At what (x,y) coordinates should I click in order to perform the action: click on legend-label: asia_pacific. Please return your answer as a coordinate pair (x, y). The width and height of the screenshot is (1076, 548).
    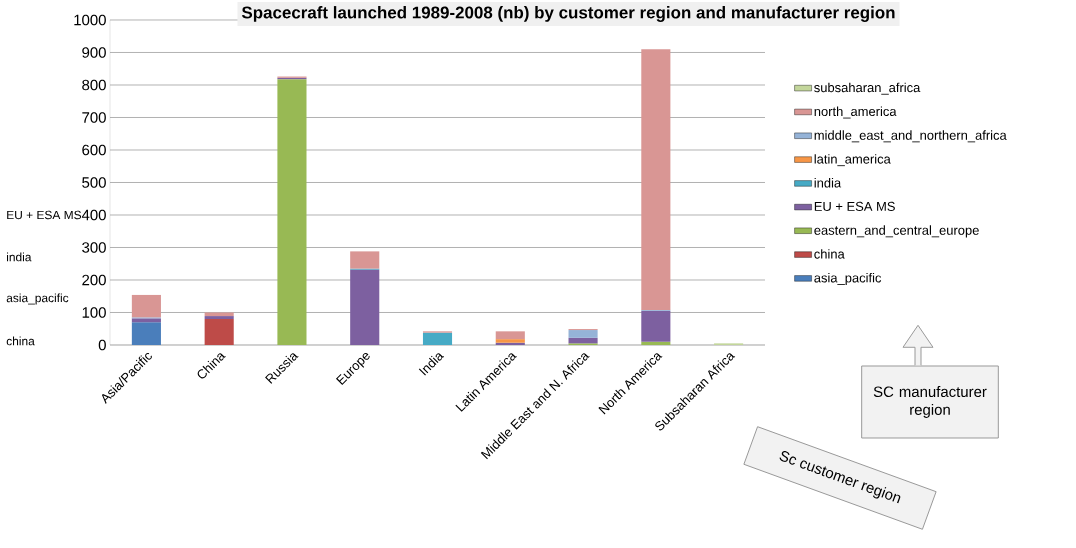
    Looking at the image, I should click on (848, 279).